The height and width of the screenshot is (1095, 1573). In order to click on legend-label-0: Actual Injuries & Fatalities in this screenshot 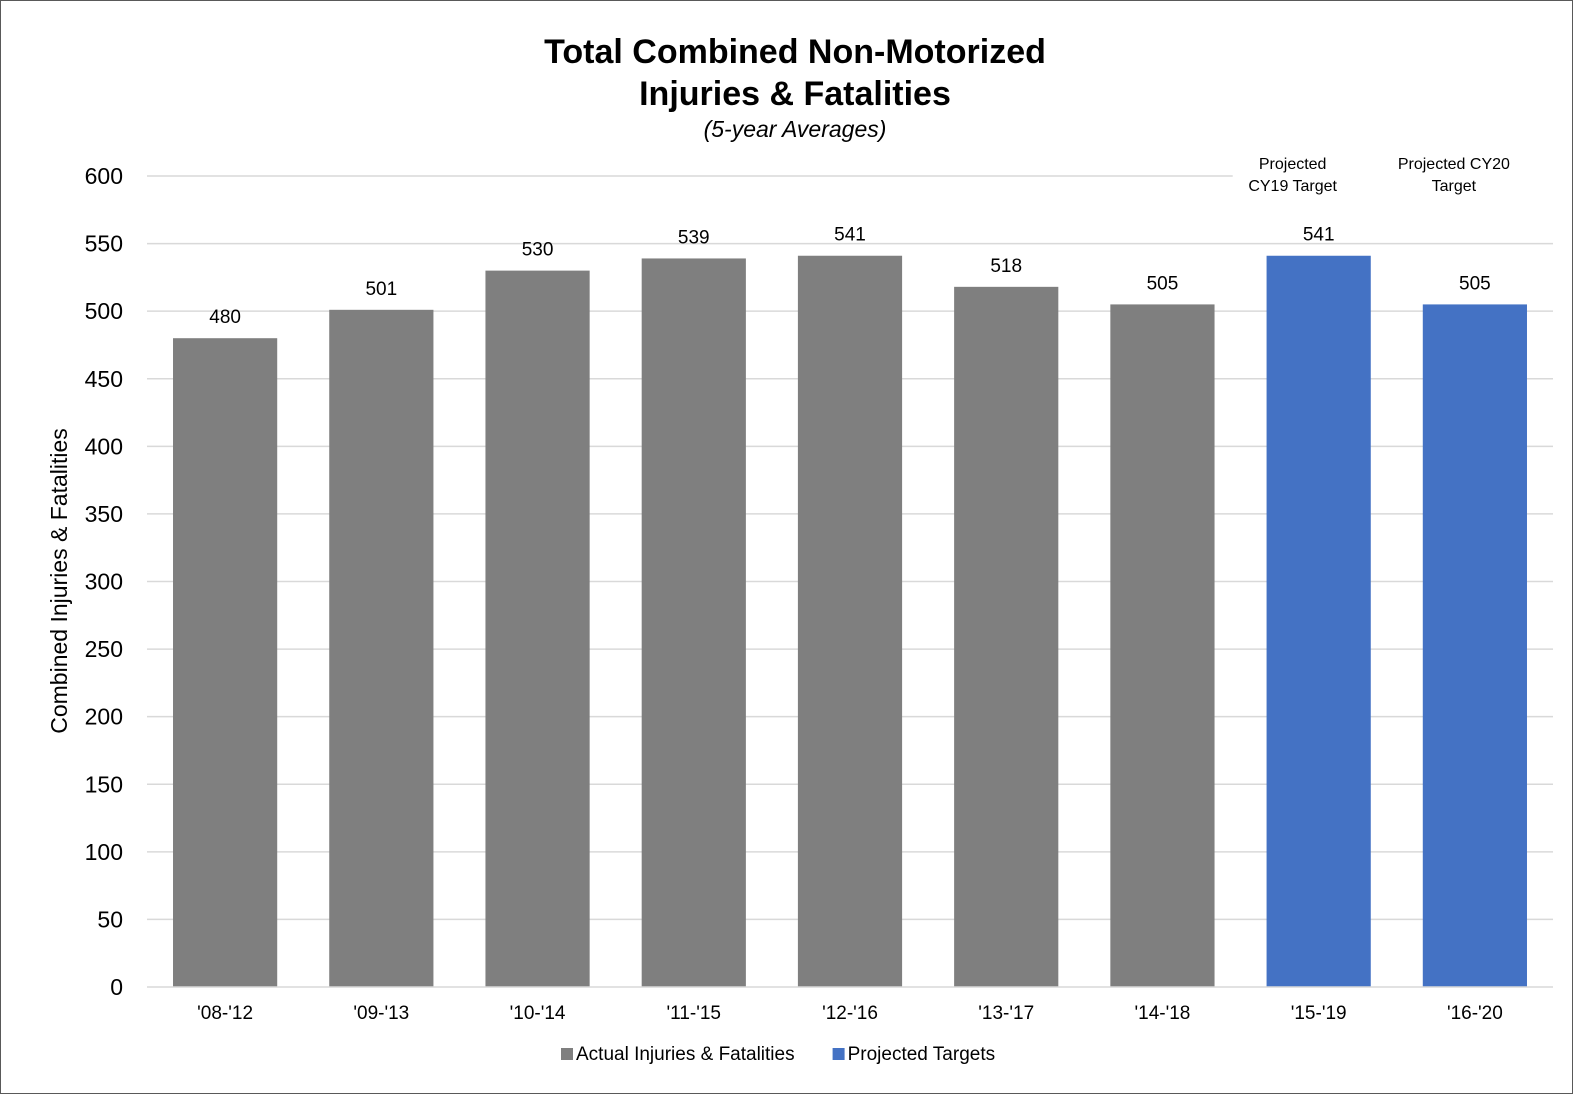, I will do `click(685, 1054)`.